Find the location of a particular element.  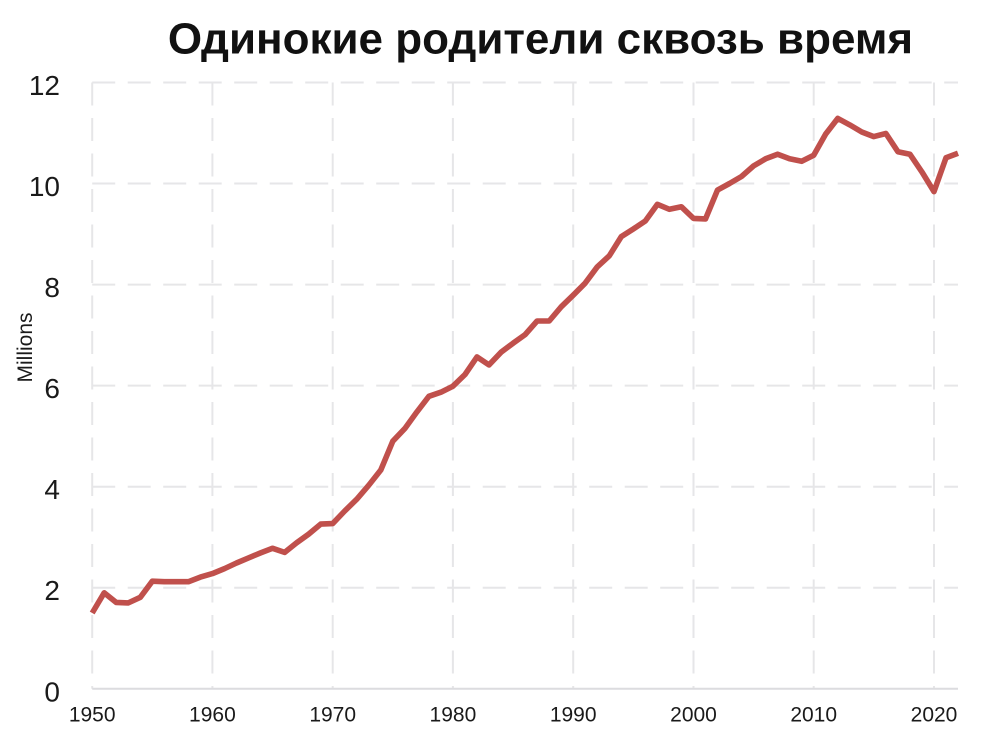

svg-text: 4 is located at coordinates (52, 489).